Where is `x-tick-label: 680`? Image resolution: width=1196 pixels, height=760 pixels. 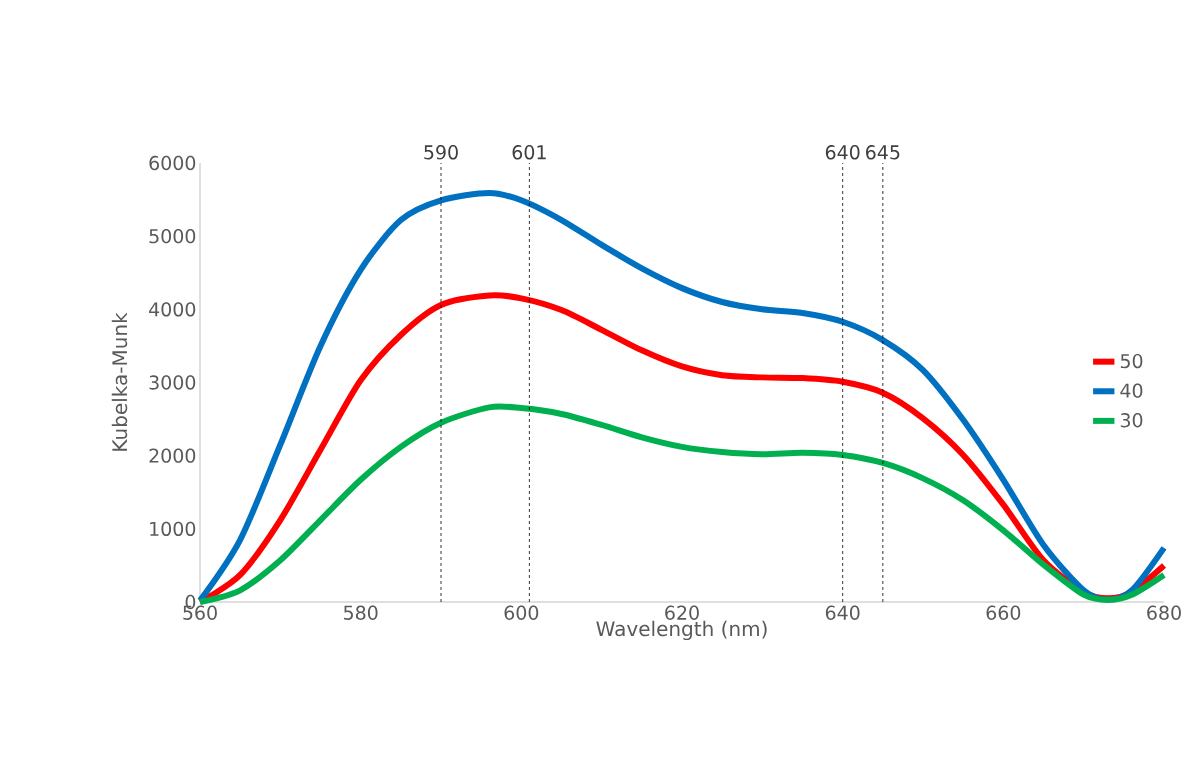 x-tick-label: 680 is located at coordinates (1164, 612).